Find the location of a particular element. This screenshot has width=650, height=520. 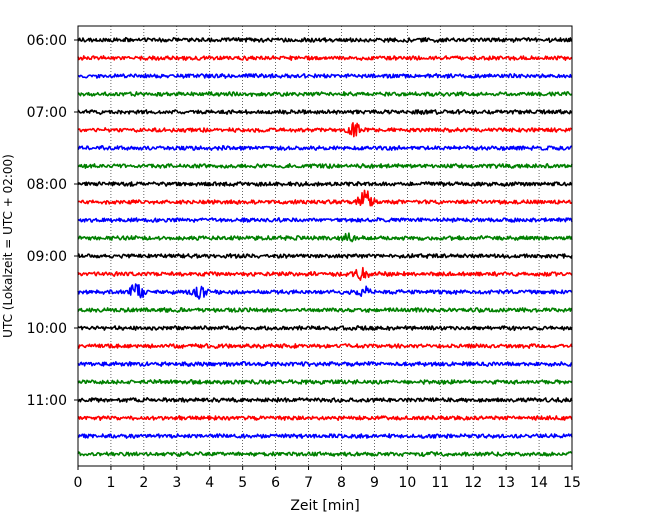

x-tick-label: 0 is located at coordinates (78, 483).